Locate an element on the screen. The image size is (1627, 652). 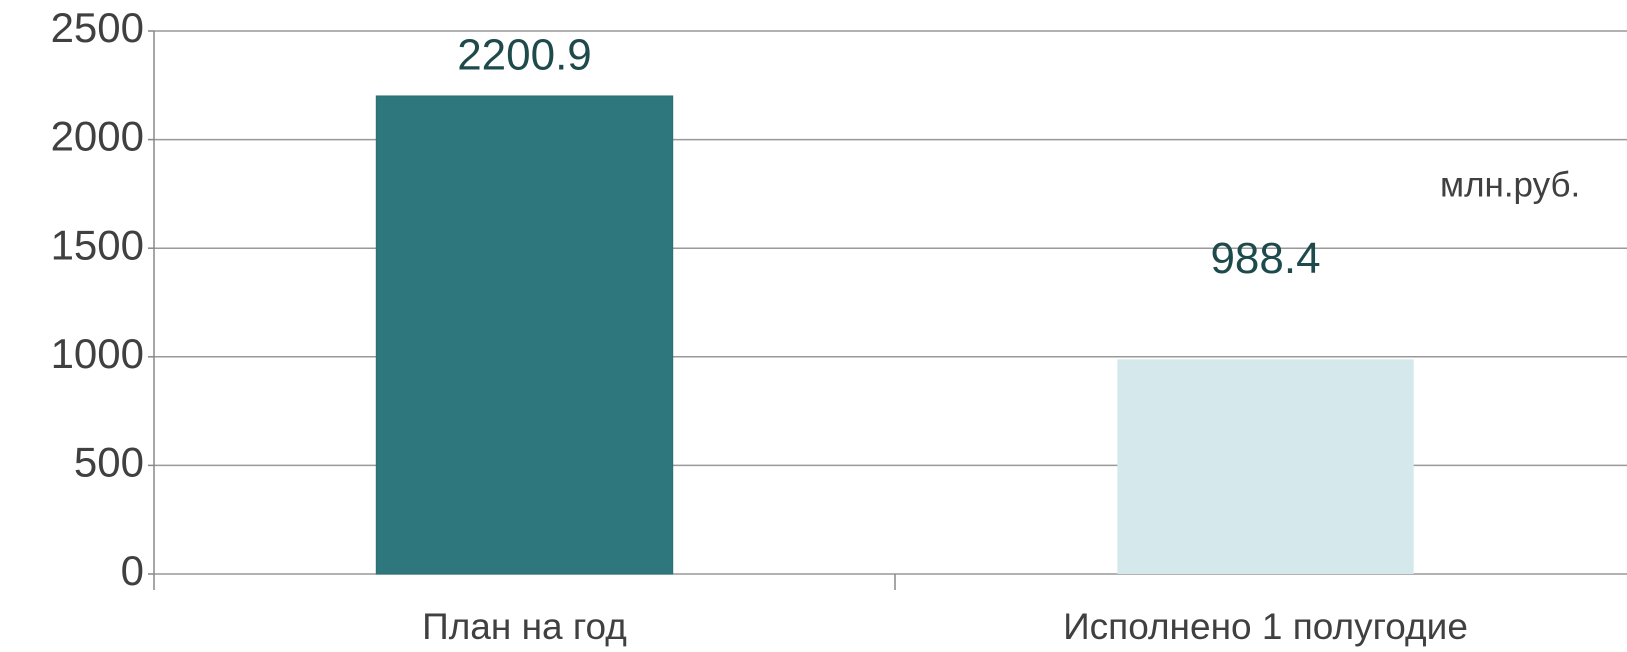
data-label: 2200.9 is located at coordinates (524, 55).